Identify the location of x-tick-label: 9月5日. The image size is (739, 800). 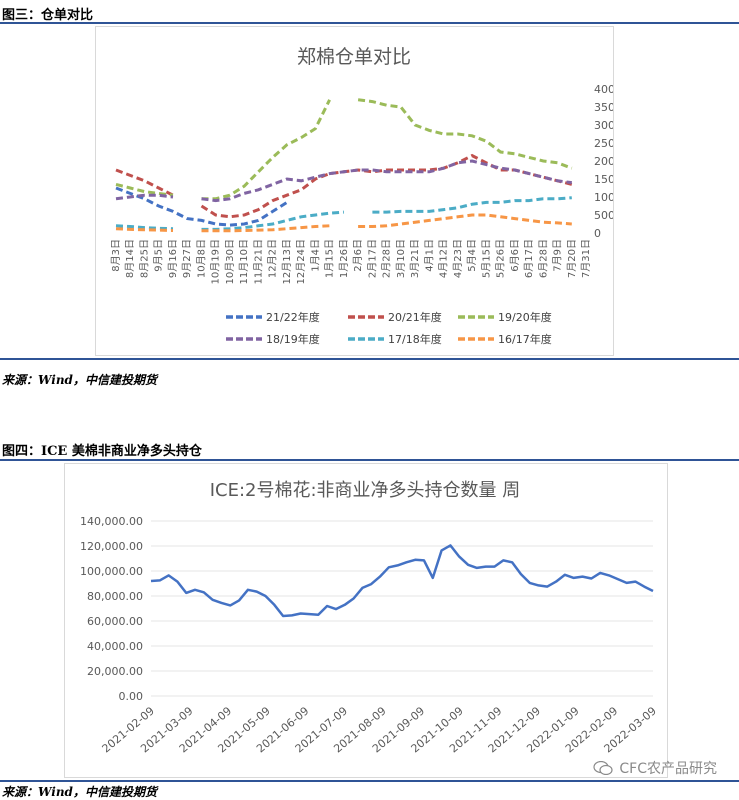
(159, 255).